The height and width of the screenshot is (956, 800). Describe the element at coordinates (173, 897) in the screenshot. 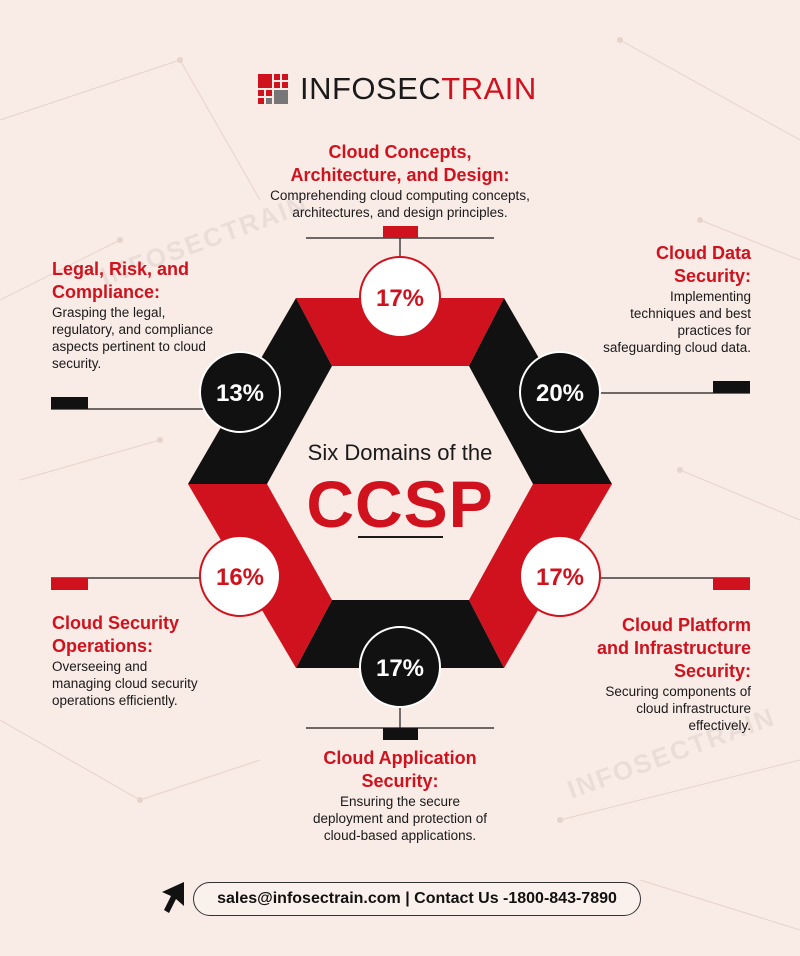

I see `cursor-arrow-icon` at that location.